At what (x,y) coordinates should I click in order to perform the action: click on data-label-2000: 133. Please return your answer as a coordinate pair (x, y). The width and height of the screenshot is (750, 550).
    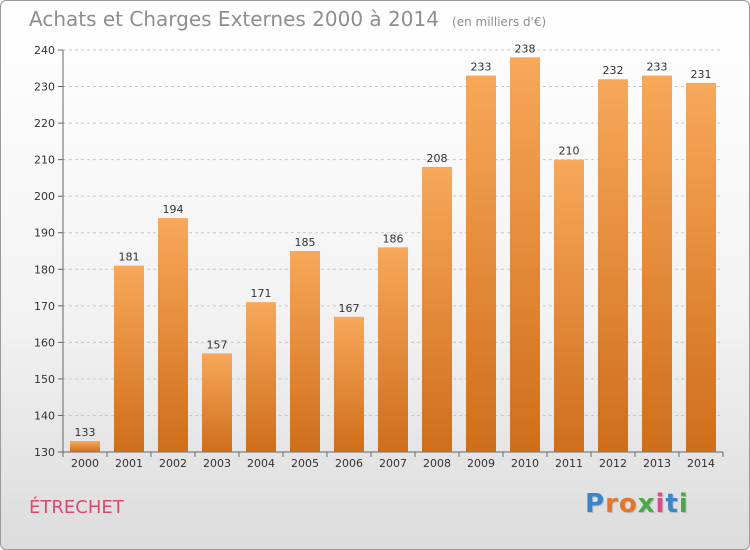
    Looking at the image, I should click on (85, 432).